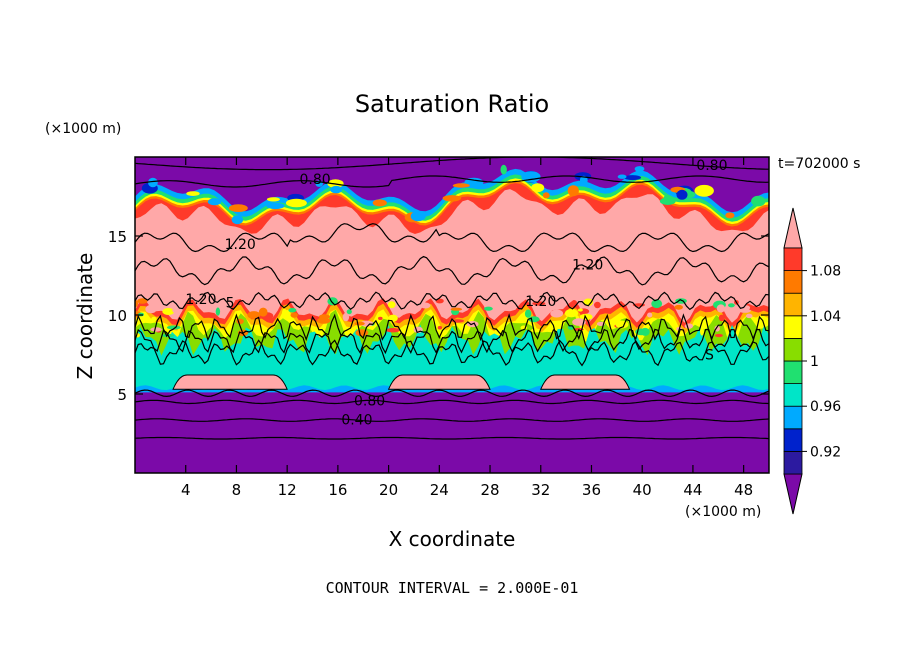 This screenshot has width=904, height=654. Describe the element at coordinates (793, 228) in the screenshot. I see `colorbar-arrow-top` at that location.